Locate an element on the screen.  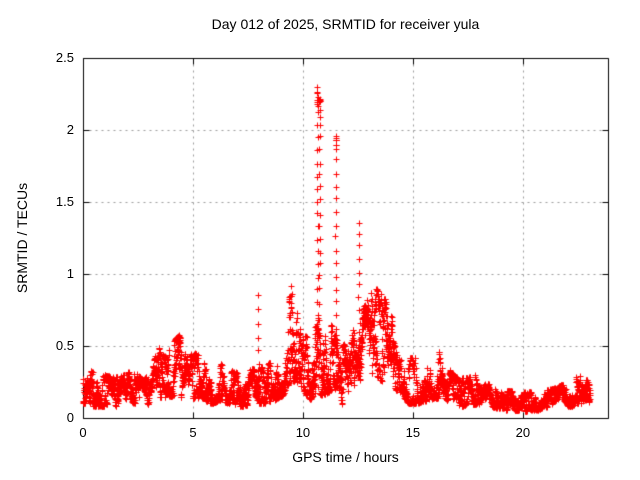
y-tick-label: 0 is located at coordinates (70, 417).